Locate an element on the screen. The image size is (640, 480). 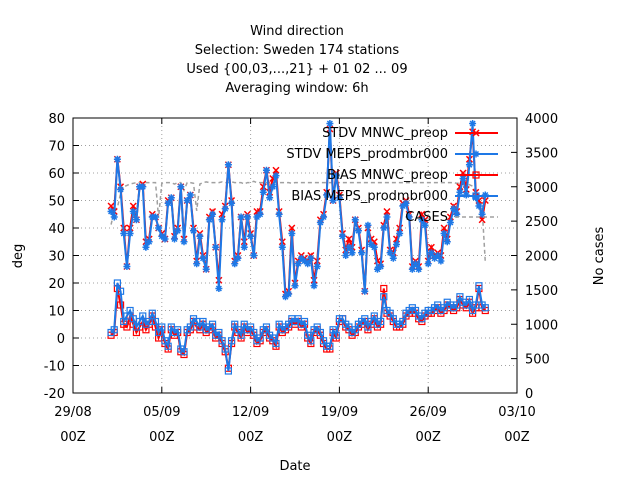
x-axis-label: Date is located at coordinates (294, 466).